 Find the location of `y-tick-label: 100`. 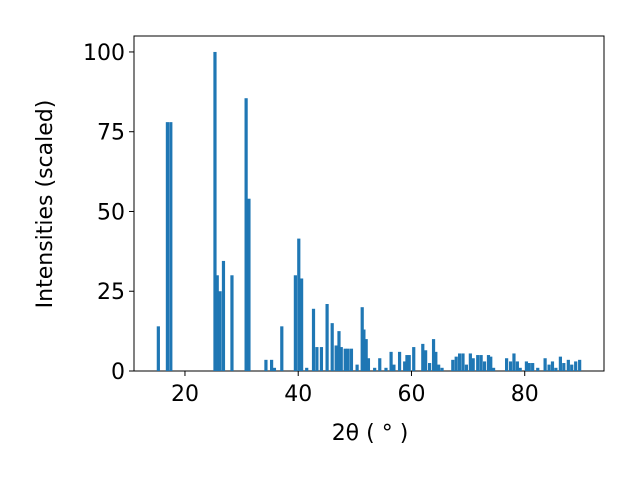

y-tick-label: 100 is located at coordinates (104, 53).